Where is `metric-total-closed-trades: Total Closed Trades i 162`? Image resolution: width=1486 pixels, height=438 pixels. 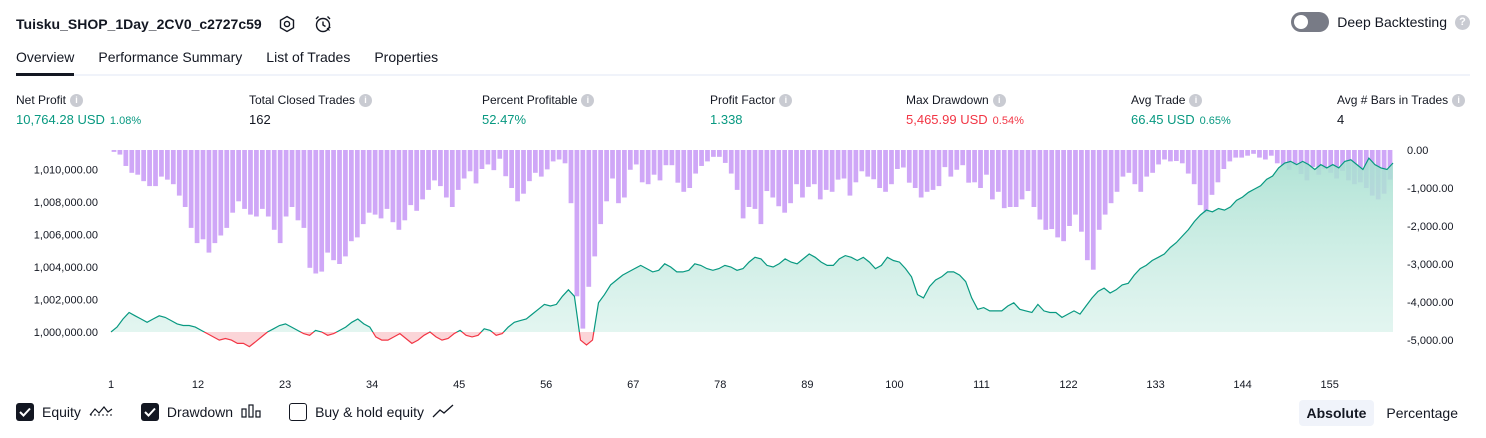
metric-total-closed-trades: Total Closed Trades i 162 is located at coordinates (311, 110).